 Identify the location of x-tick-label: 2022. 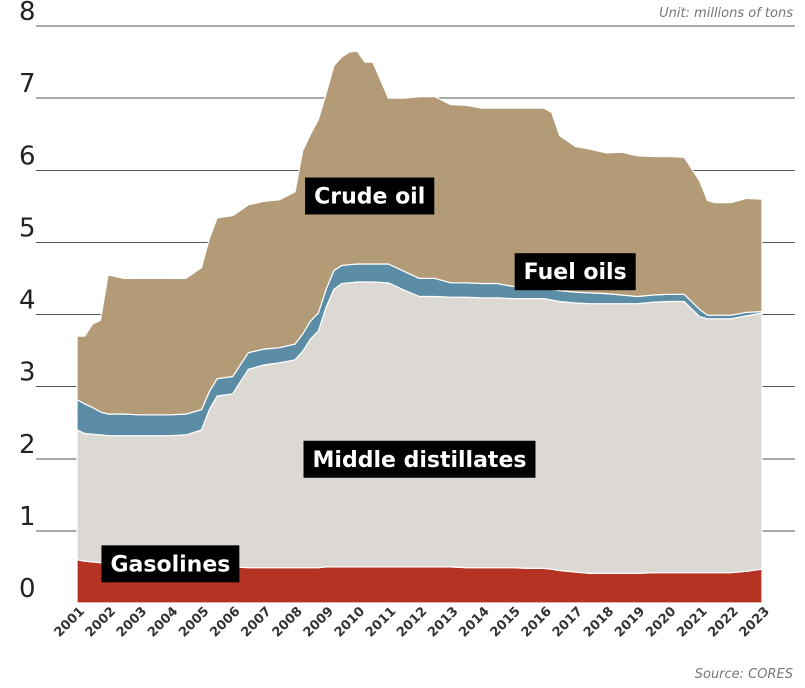
(723, 622).